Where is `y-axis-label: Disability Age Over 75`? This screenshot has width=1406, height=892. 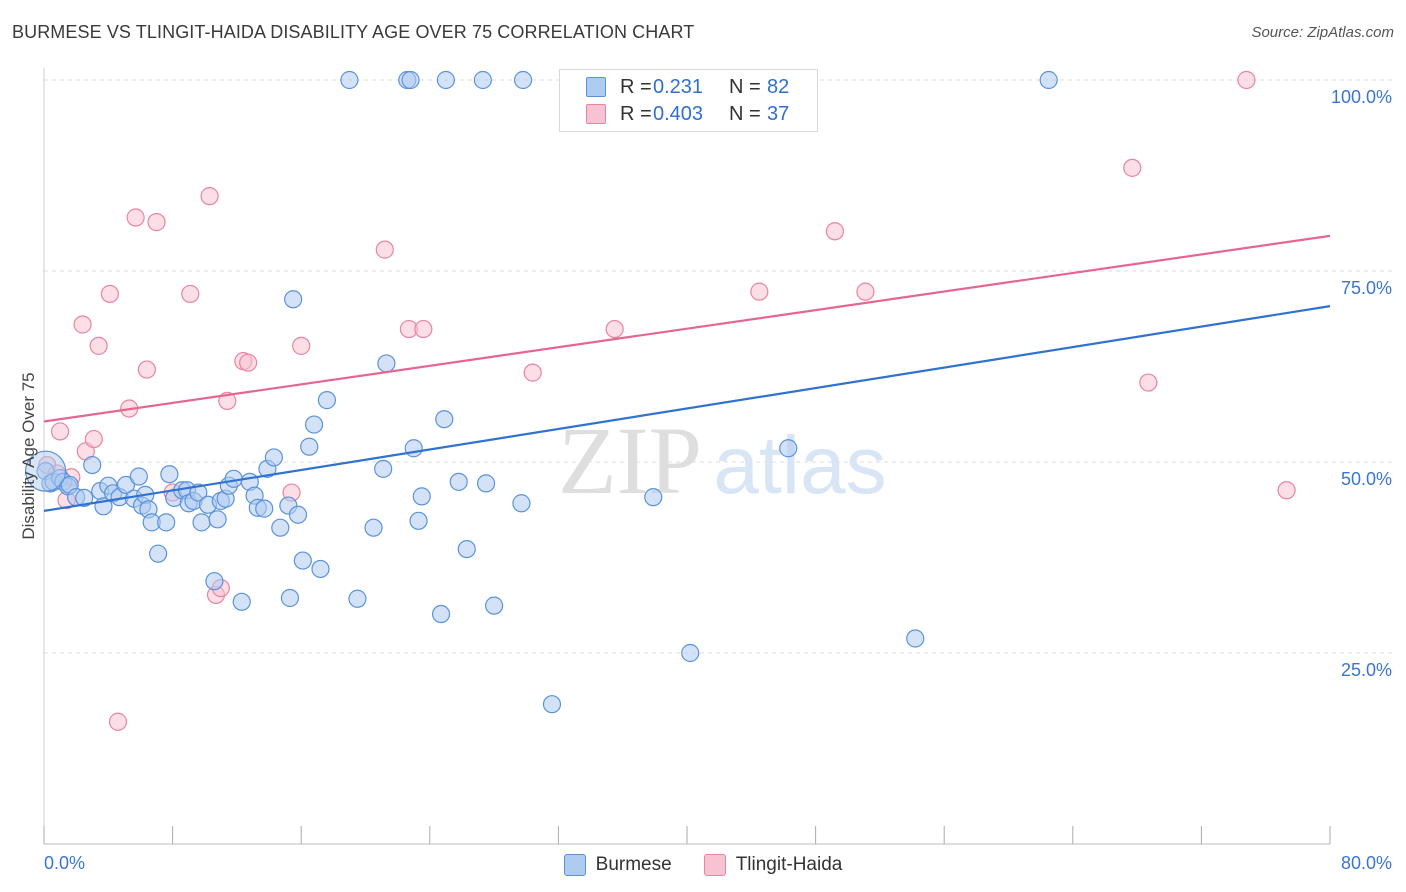 y-axis-label: Disability Age Over 75 is located at coordinates (28, 455).